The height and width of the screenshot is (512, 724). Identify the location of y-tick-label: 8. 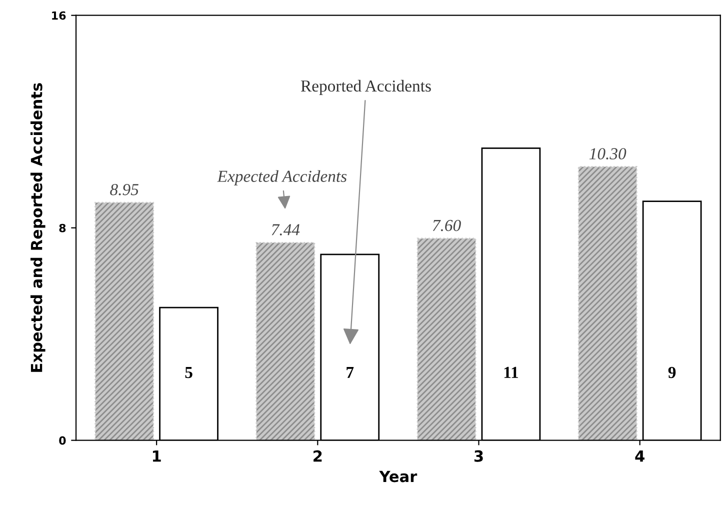
(62, 228).